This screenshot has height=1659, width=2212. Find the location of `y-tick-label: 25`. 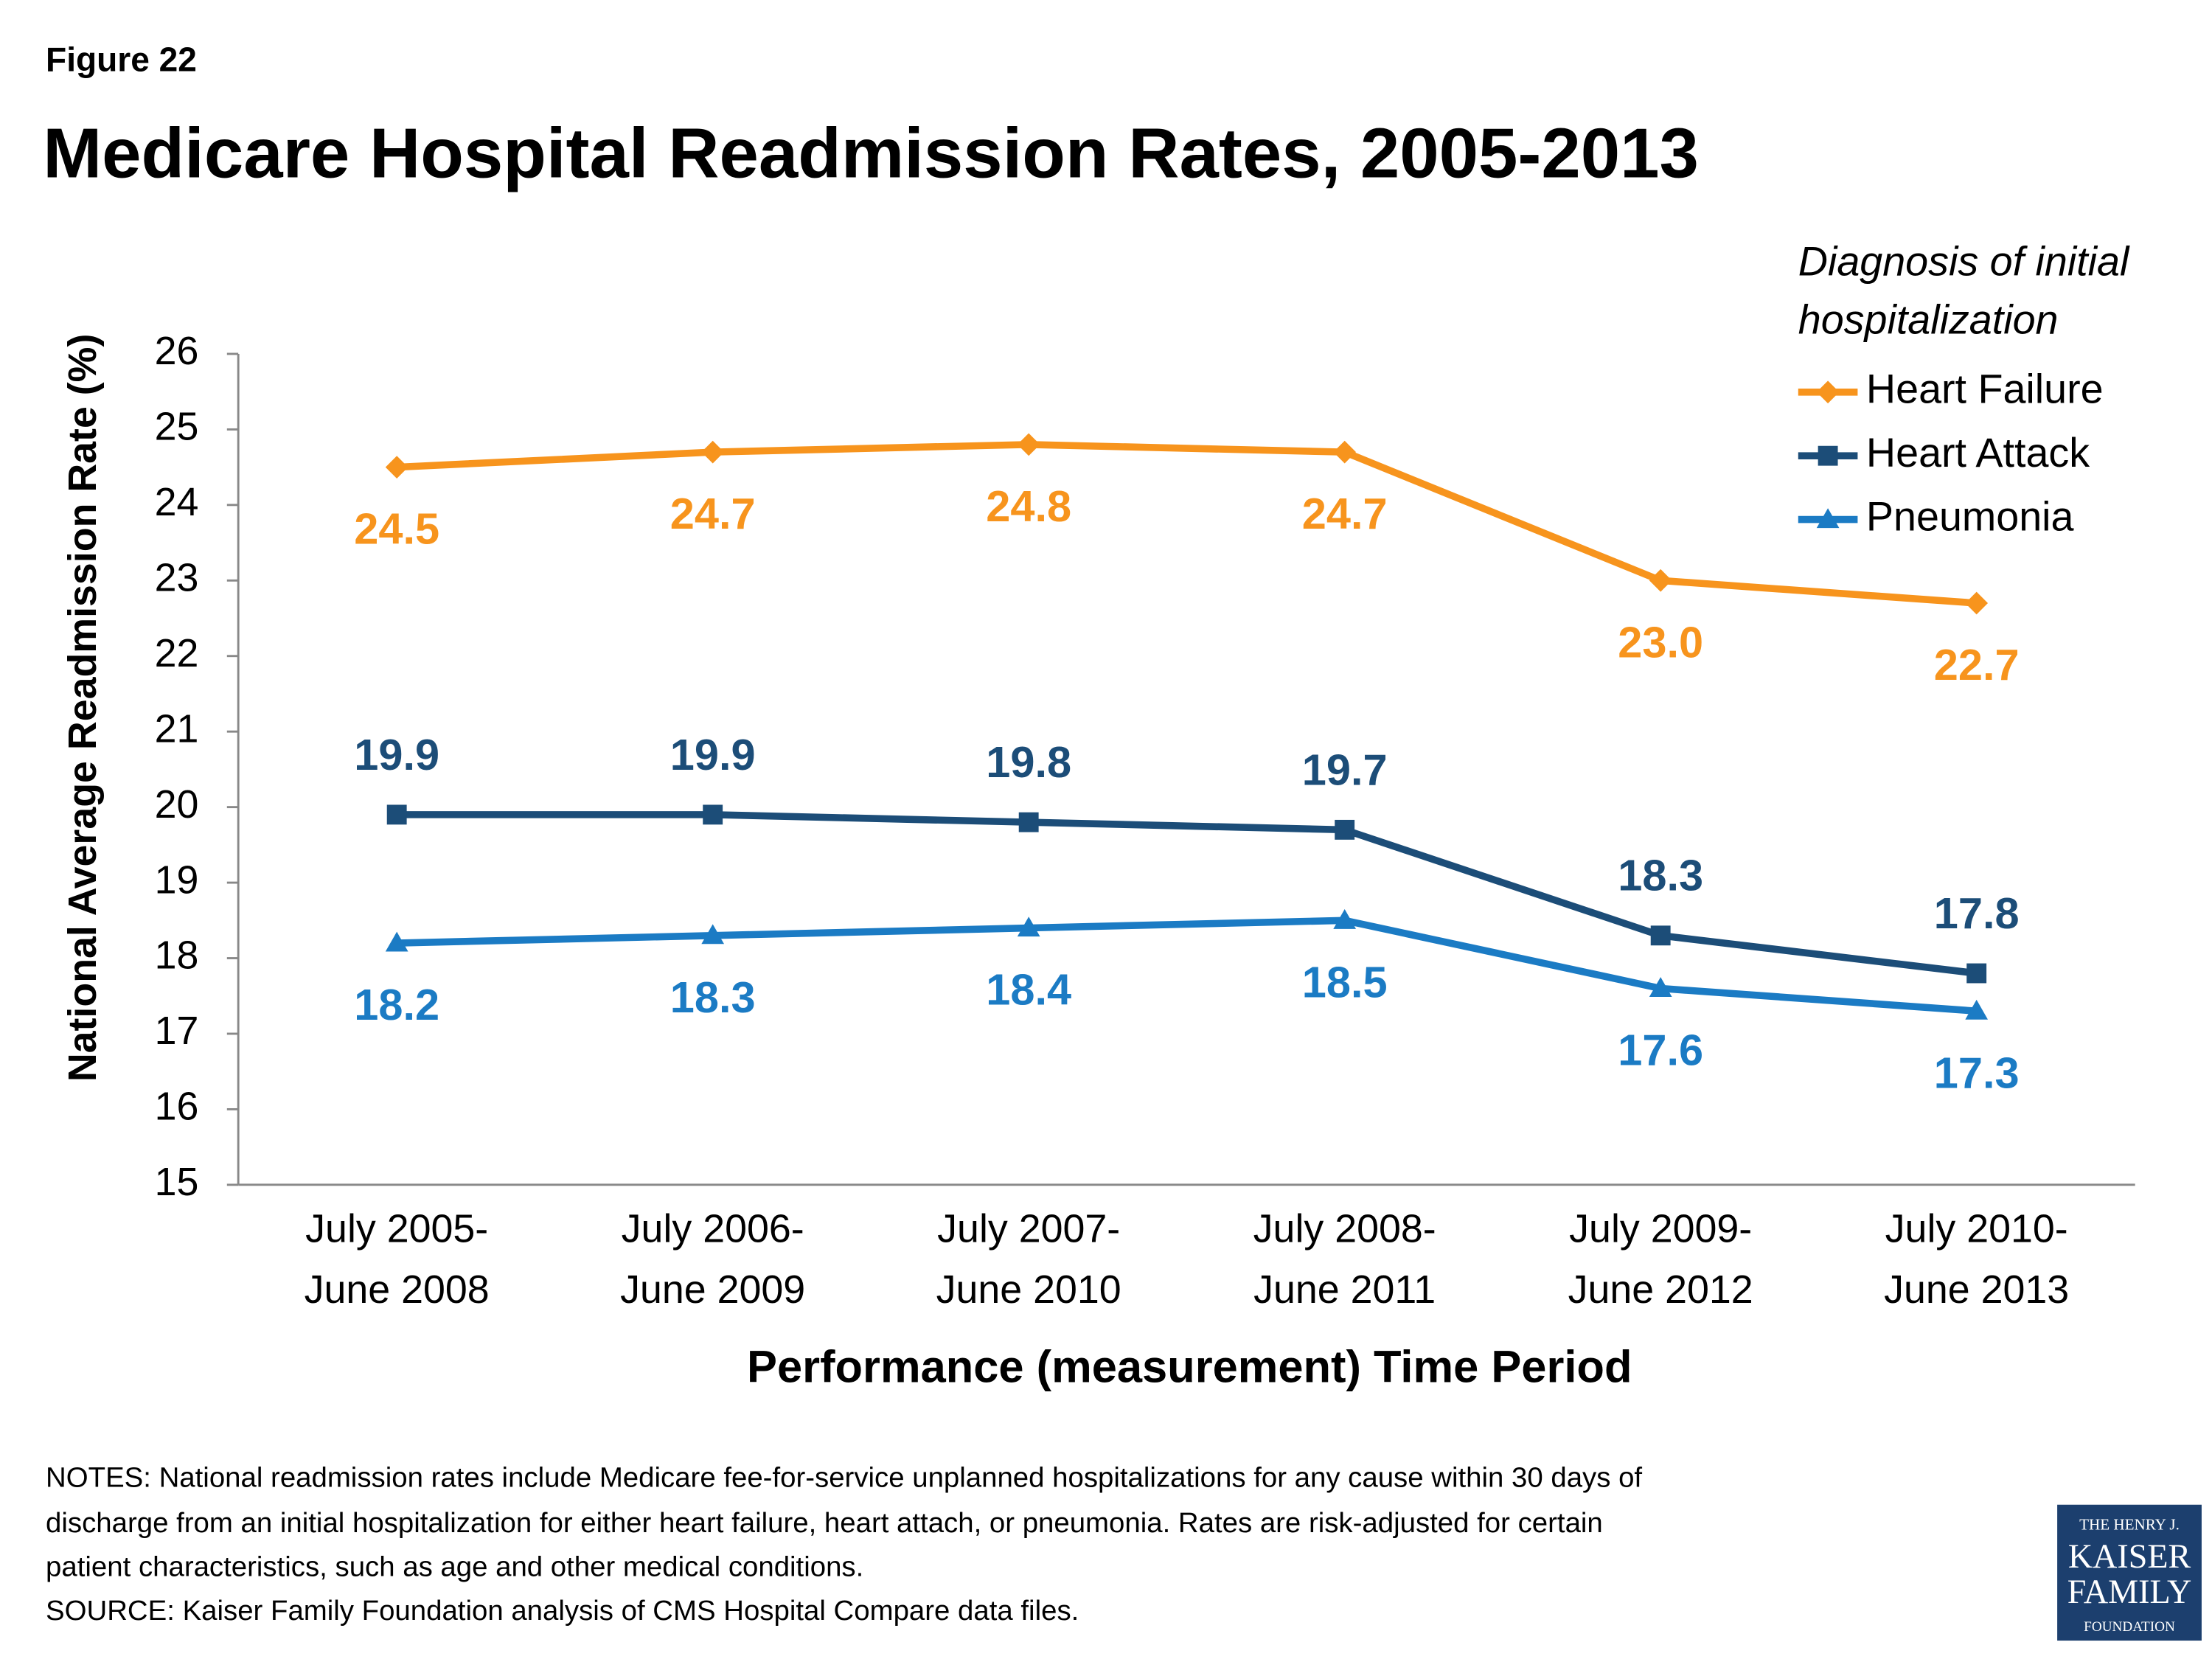

y-tick-label: 25 is located at coordinates (177, 427).